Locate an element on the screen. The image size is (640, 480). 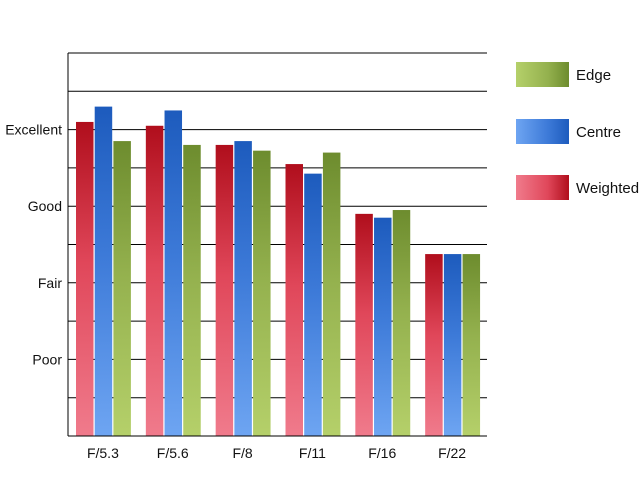
legend-label-edge: Edge is located at coordinates (593, 75).